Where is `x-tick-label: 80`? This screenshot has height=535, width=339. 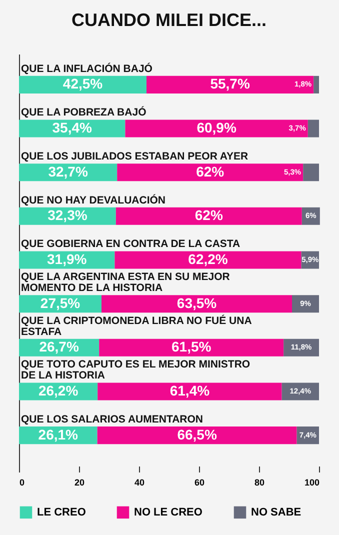 x-tick-label: 80 is located at coordinates (259, 483).